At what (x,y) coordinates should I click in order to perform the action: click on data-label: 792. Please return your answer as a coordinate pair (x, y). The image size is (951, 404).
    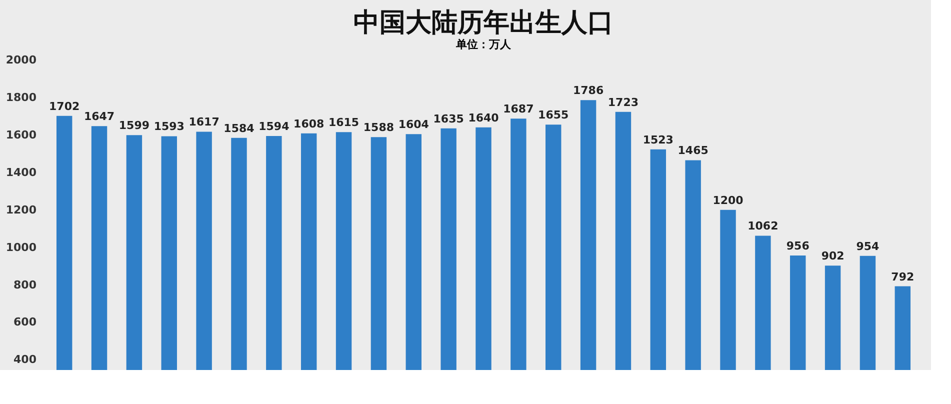
    Looking at the image, I should click on (902, 277).